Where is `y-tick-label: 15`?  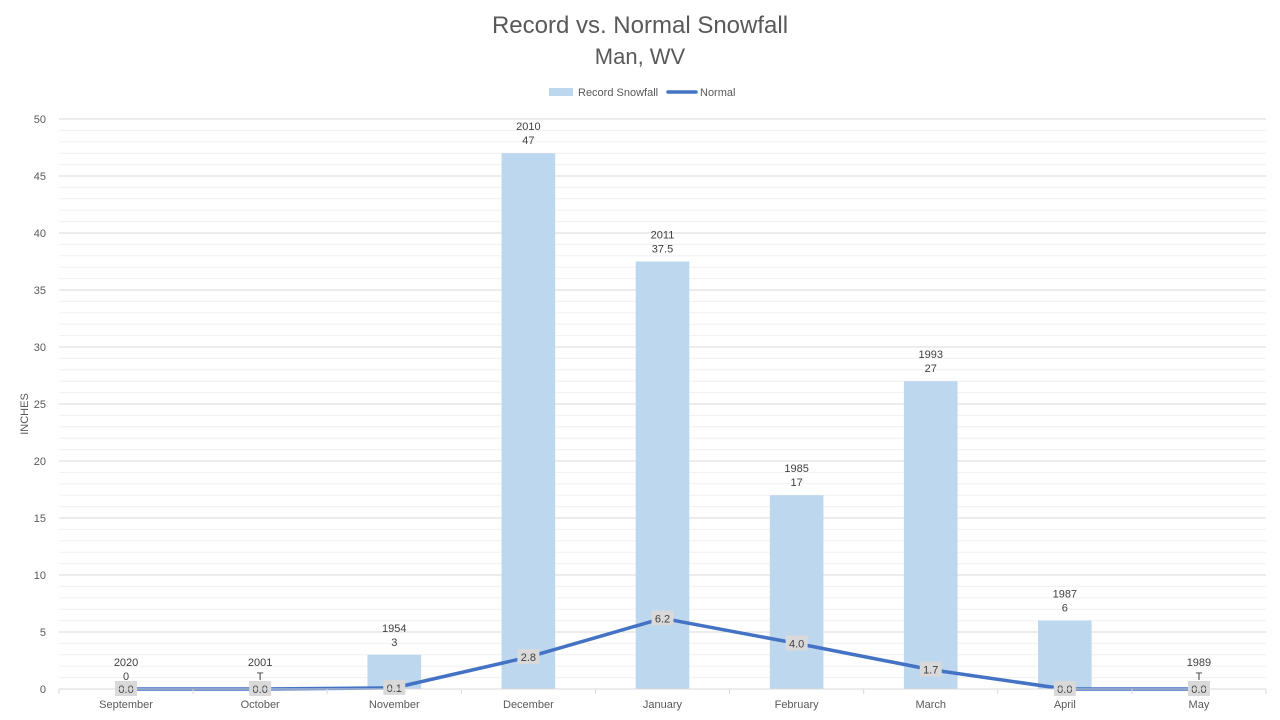
y-tick-label: 15 is located at coordinates (40, 519).